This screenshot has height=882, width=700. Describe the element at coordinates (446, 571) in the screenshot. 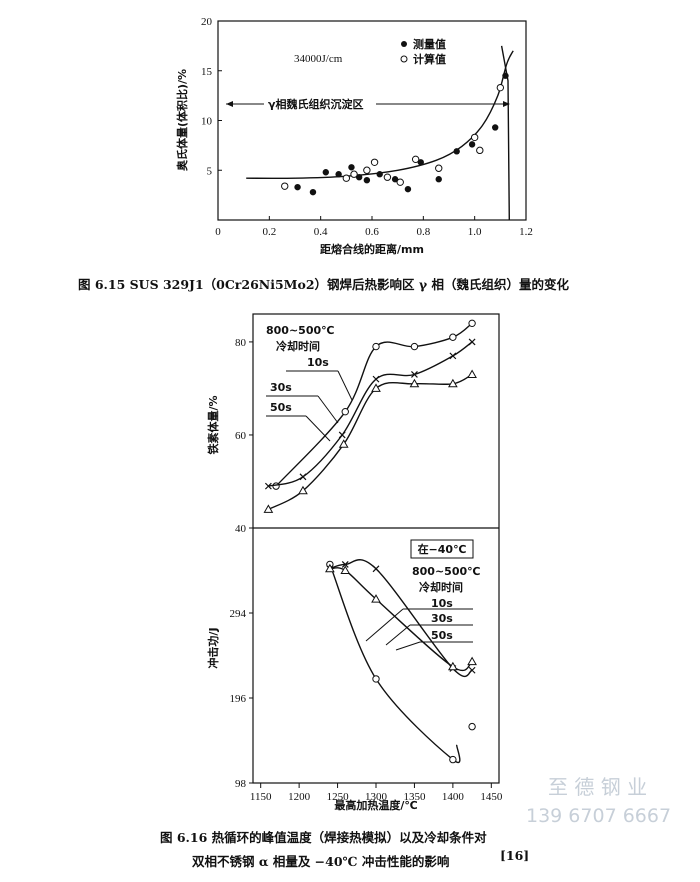

I see `bottom-legend-title-1: 800~500℃` at that location.